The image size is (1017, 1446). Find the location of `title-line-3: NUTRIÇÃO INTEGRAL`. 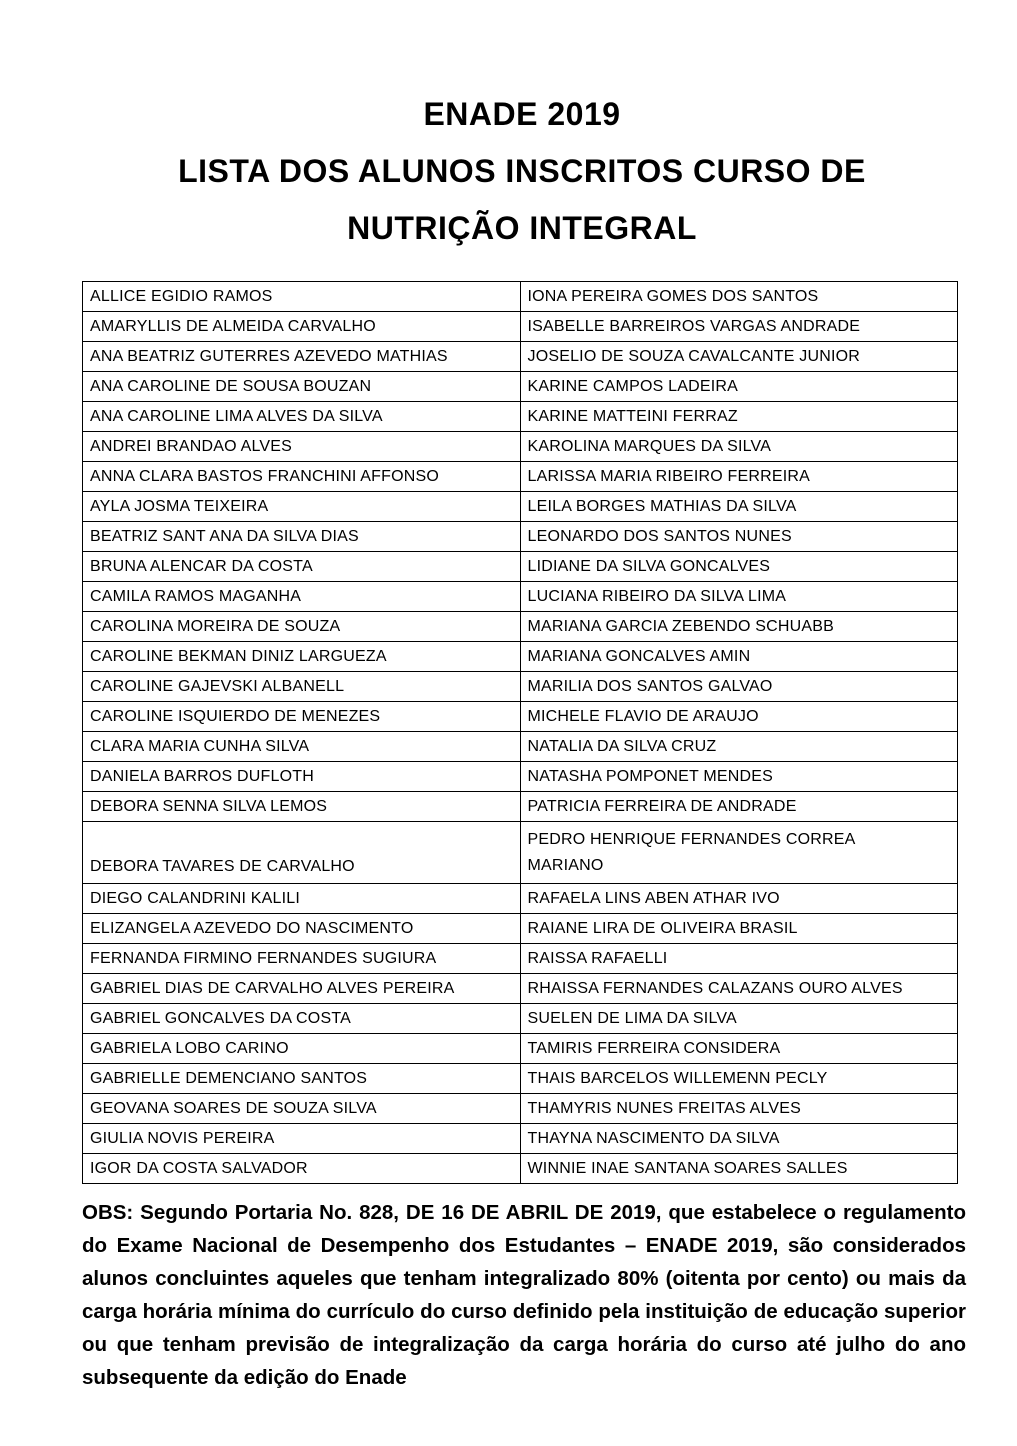

title-line-3: NUTRIÇÃO INTEGRAL is located at coordinates (522, 228).